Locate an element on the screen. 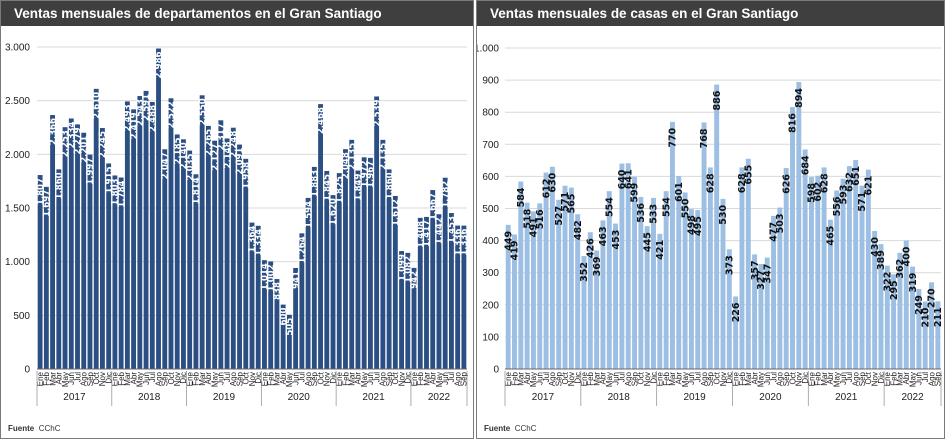 The width and height of the screenshot is (945, 439). dept-ytick-label: 2.000 is located at coordinates (17, 155).